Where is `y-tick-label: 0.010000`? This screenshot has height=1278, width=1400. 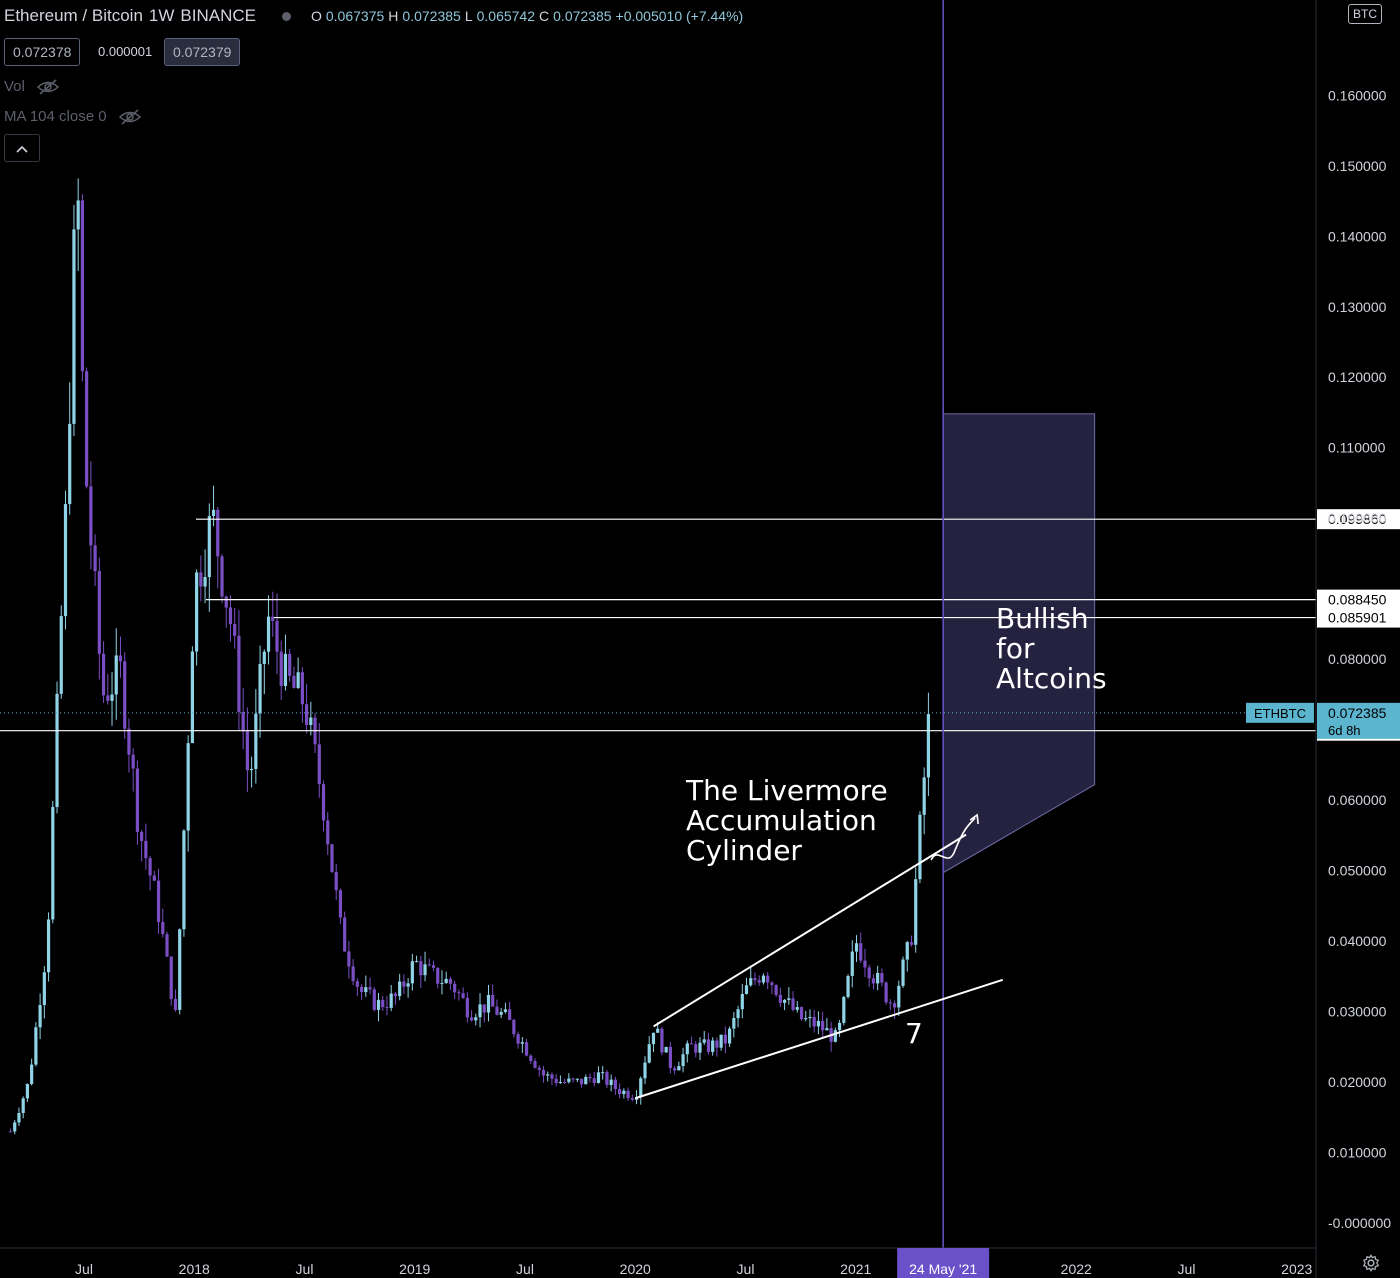 y-tick-label: 0.010000 is located at coordinates (1357, 1153).